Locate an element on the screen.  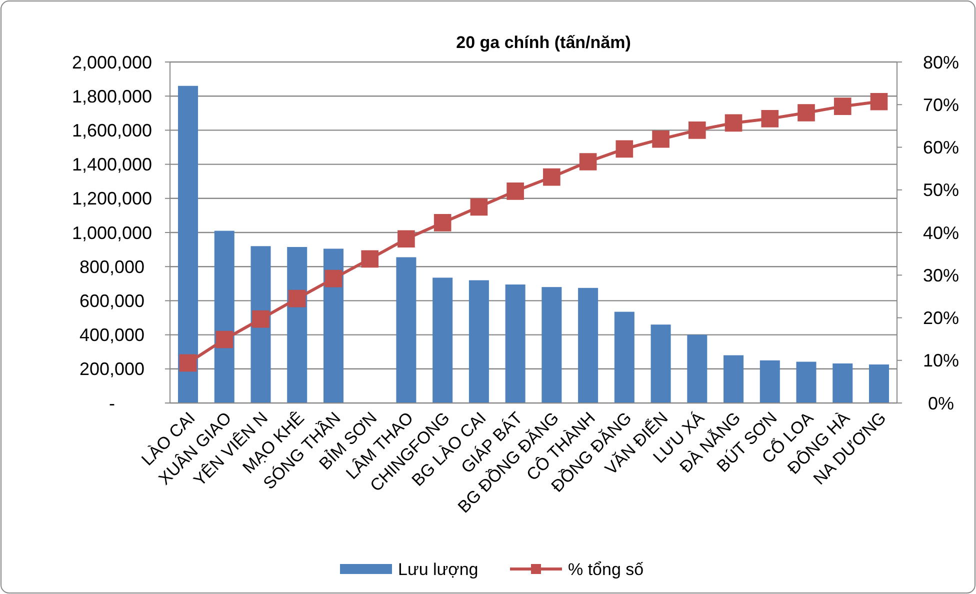
y-tick-label: - is located at coordinates (112, 403).